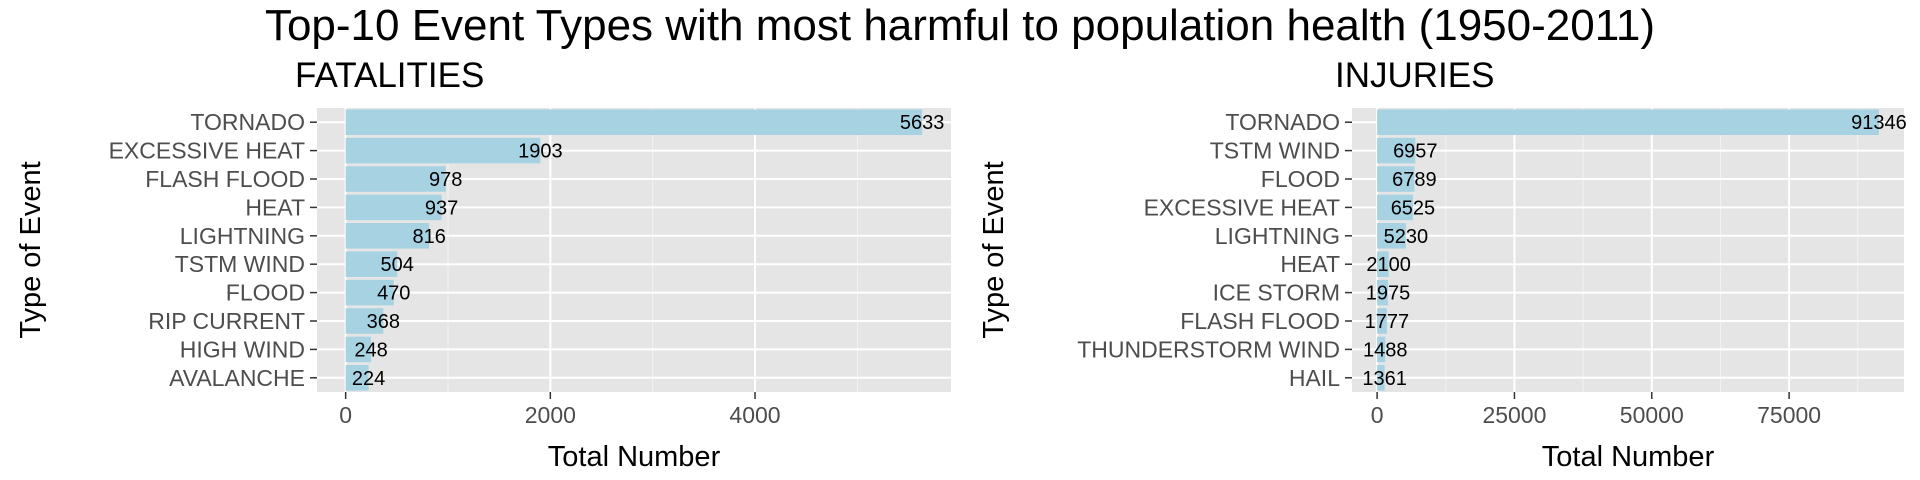 This screenshot has height=480, width=1920. I want to click on data-label: 224, so click(368, 379).